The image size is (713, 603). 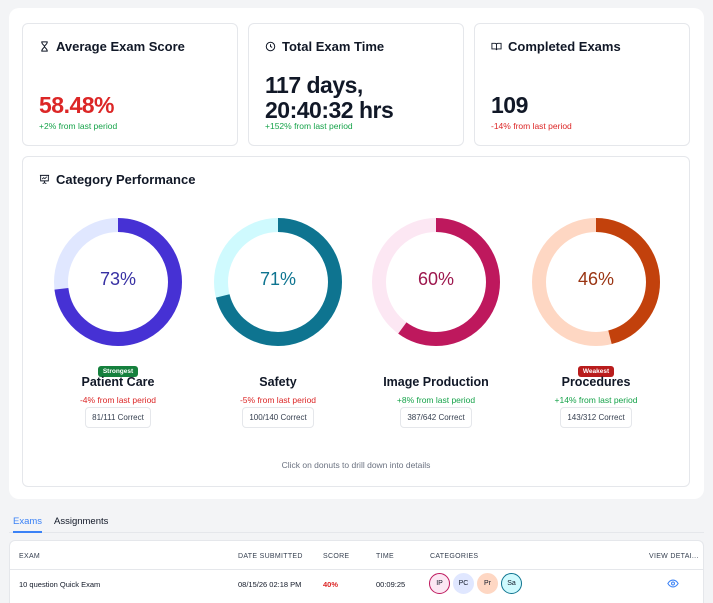 What do you see at coordinates (278, 400) in the screenshot?
I see `category-delta: -5% from last period` at bounding box center [278, 400].